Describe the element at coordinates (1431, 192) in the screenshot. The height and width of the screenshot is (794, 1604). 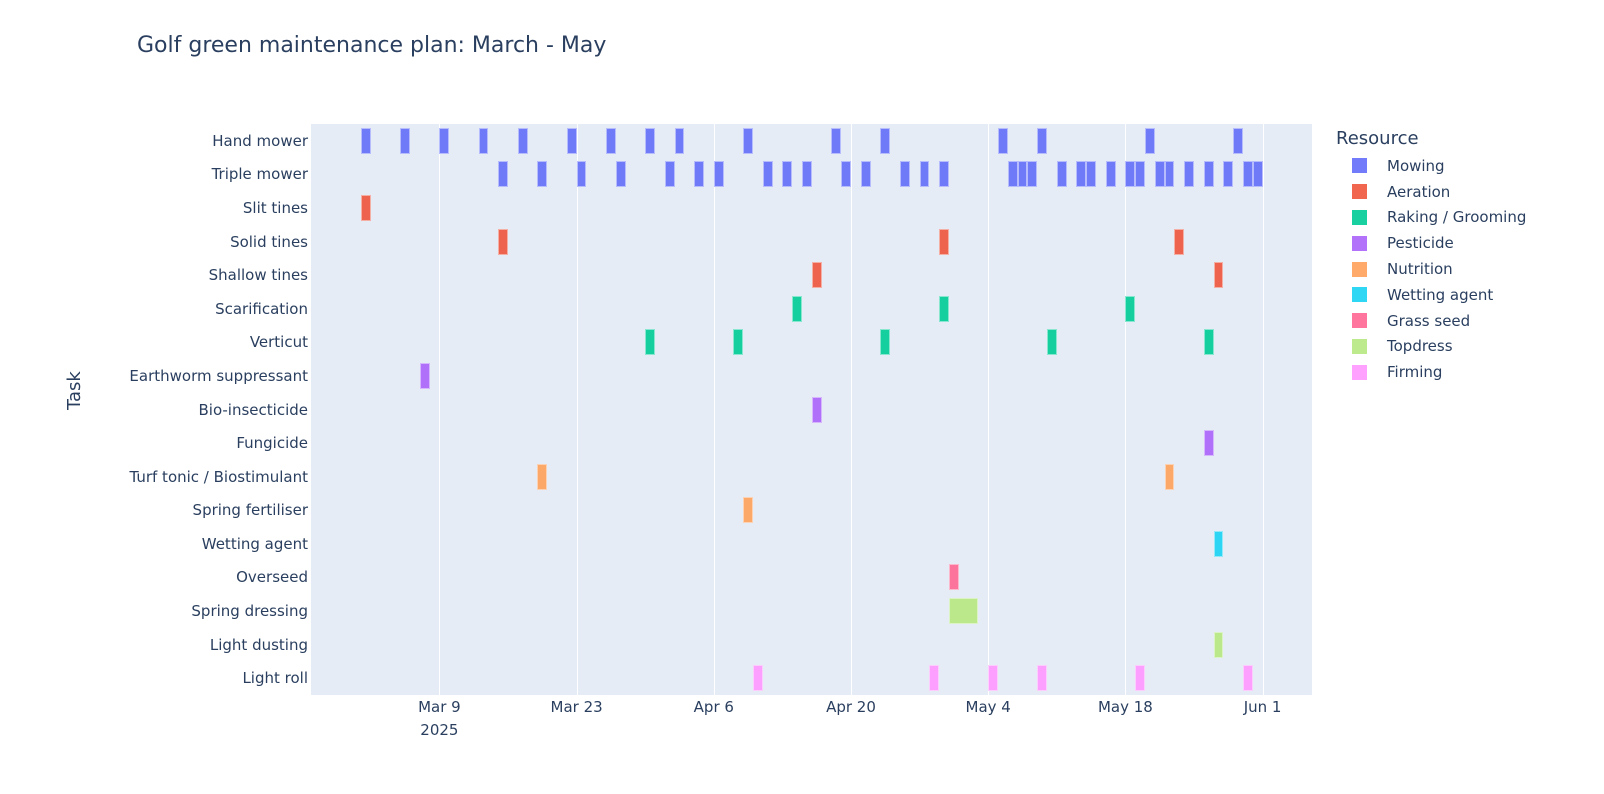
I see `legend-item: Aeration` at that location.